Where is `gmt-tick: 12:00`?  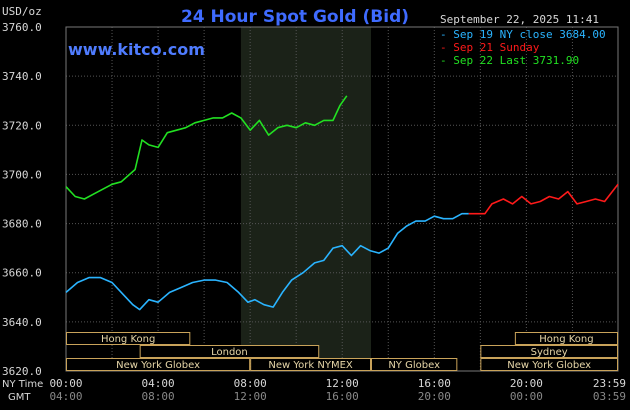
gmt-tick: 12:00 is located at coordinates (250, 396).